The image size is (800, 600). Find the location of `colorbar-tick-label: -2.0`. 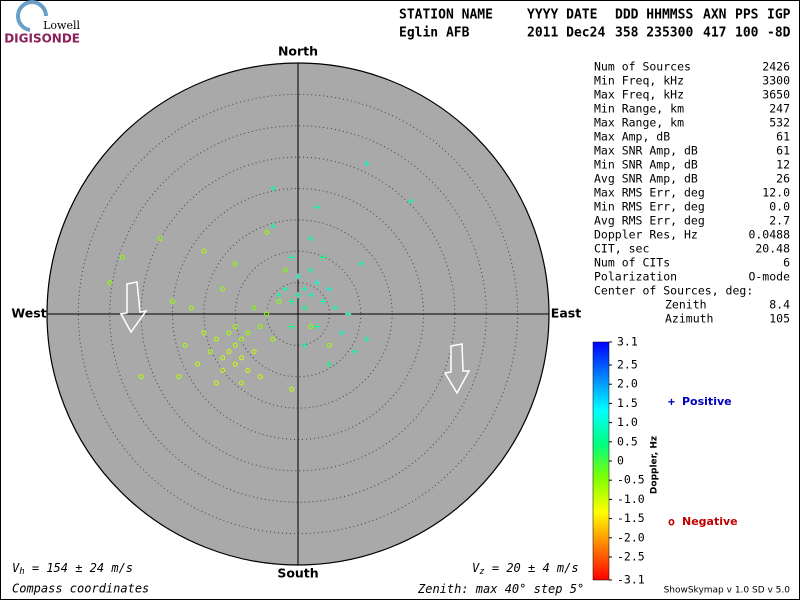

colorbar-tick-label: -2.0 is located at coordinates (631, 537).